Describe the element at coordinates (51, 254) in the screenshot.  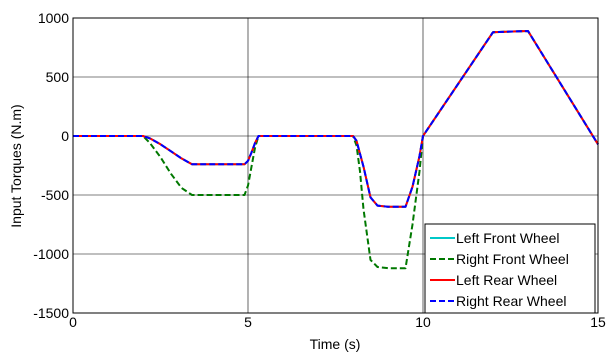
I see `y-tick-label: -1000` at that location.